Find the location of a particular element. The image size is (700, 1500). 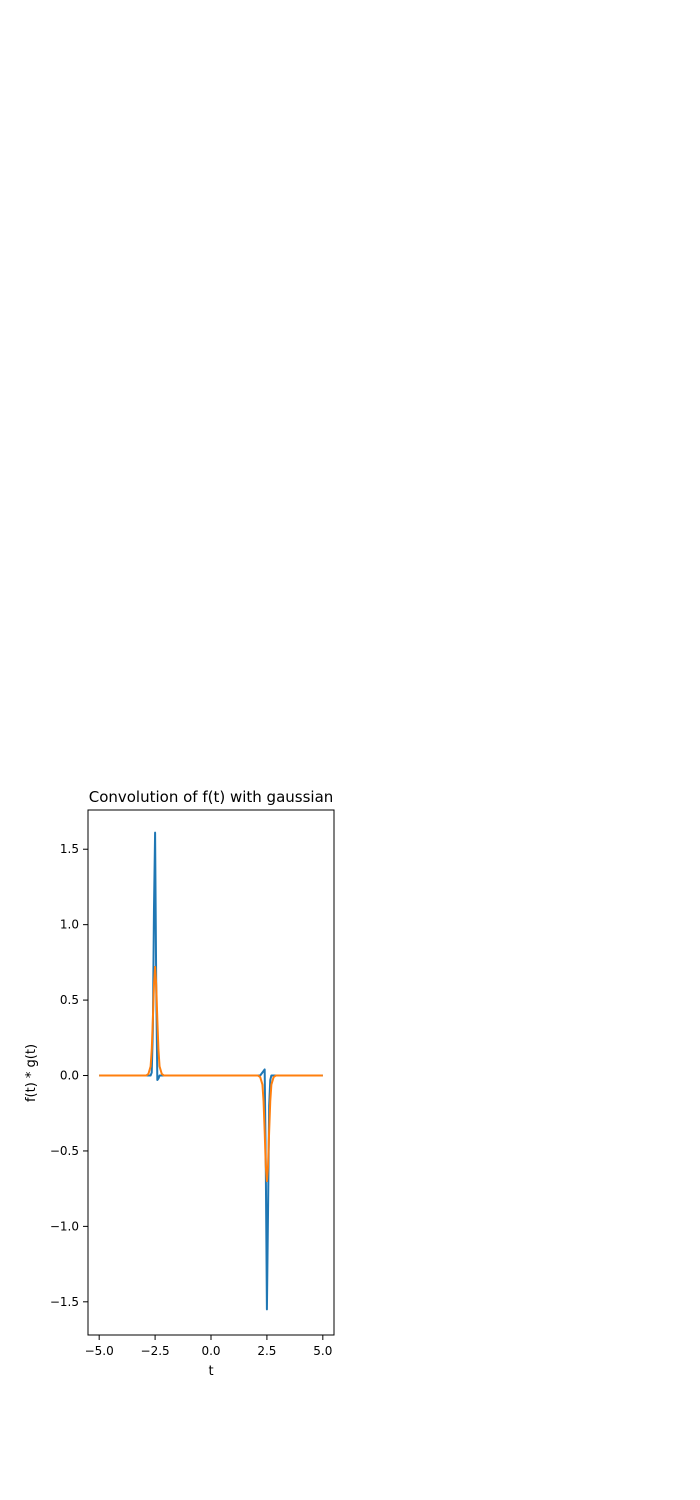

x-tick-label: −2.5 is located at coordinates (155, 1351).